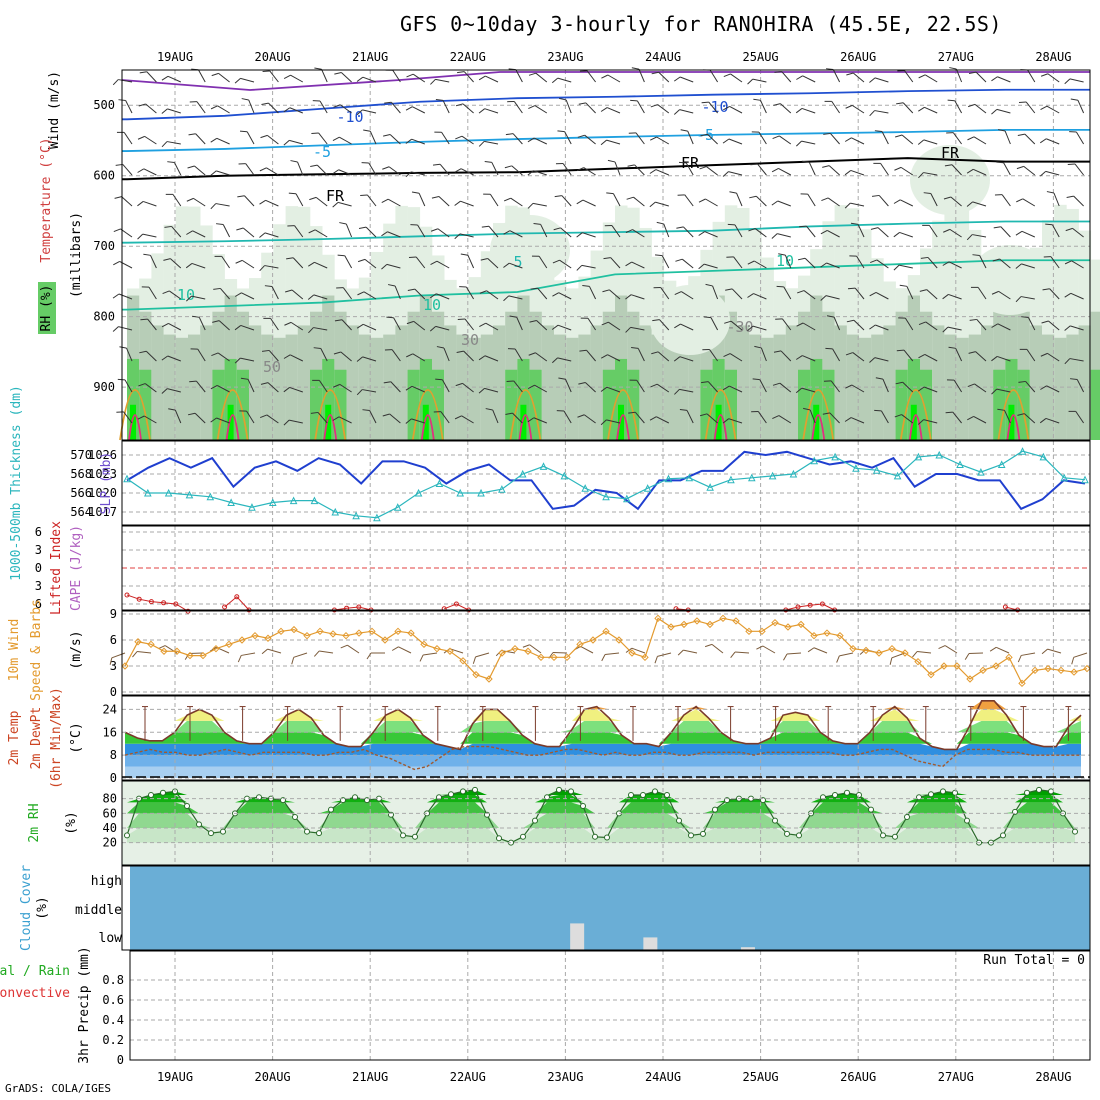  What do you see at coordinates (35, 971) in the screenshot?
I see `precip-total-label: Total / Rain` at bounding box center [35, 971].